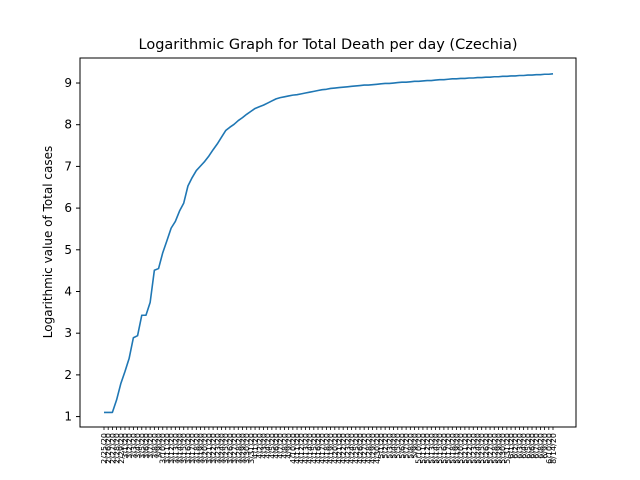 Image resolution: width=640 pixels, height=480 pixels. What do you see at coordinates (159, 446) in the screenshot?
I see `x-tick-label: 3/9/20` at bounding box center [159, 446].